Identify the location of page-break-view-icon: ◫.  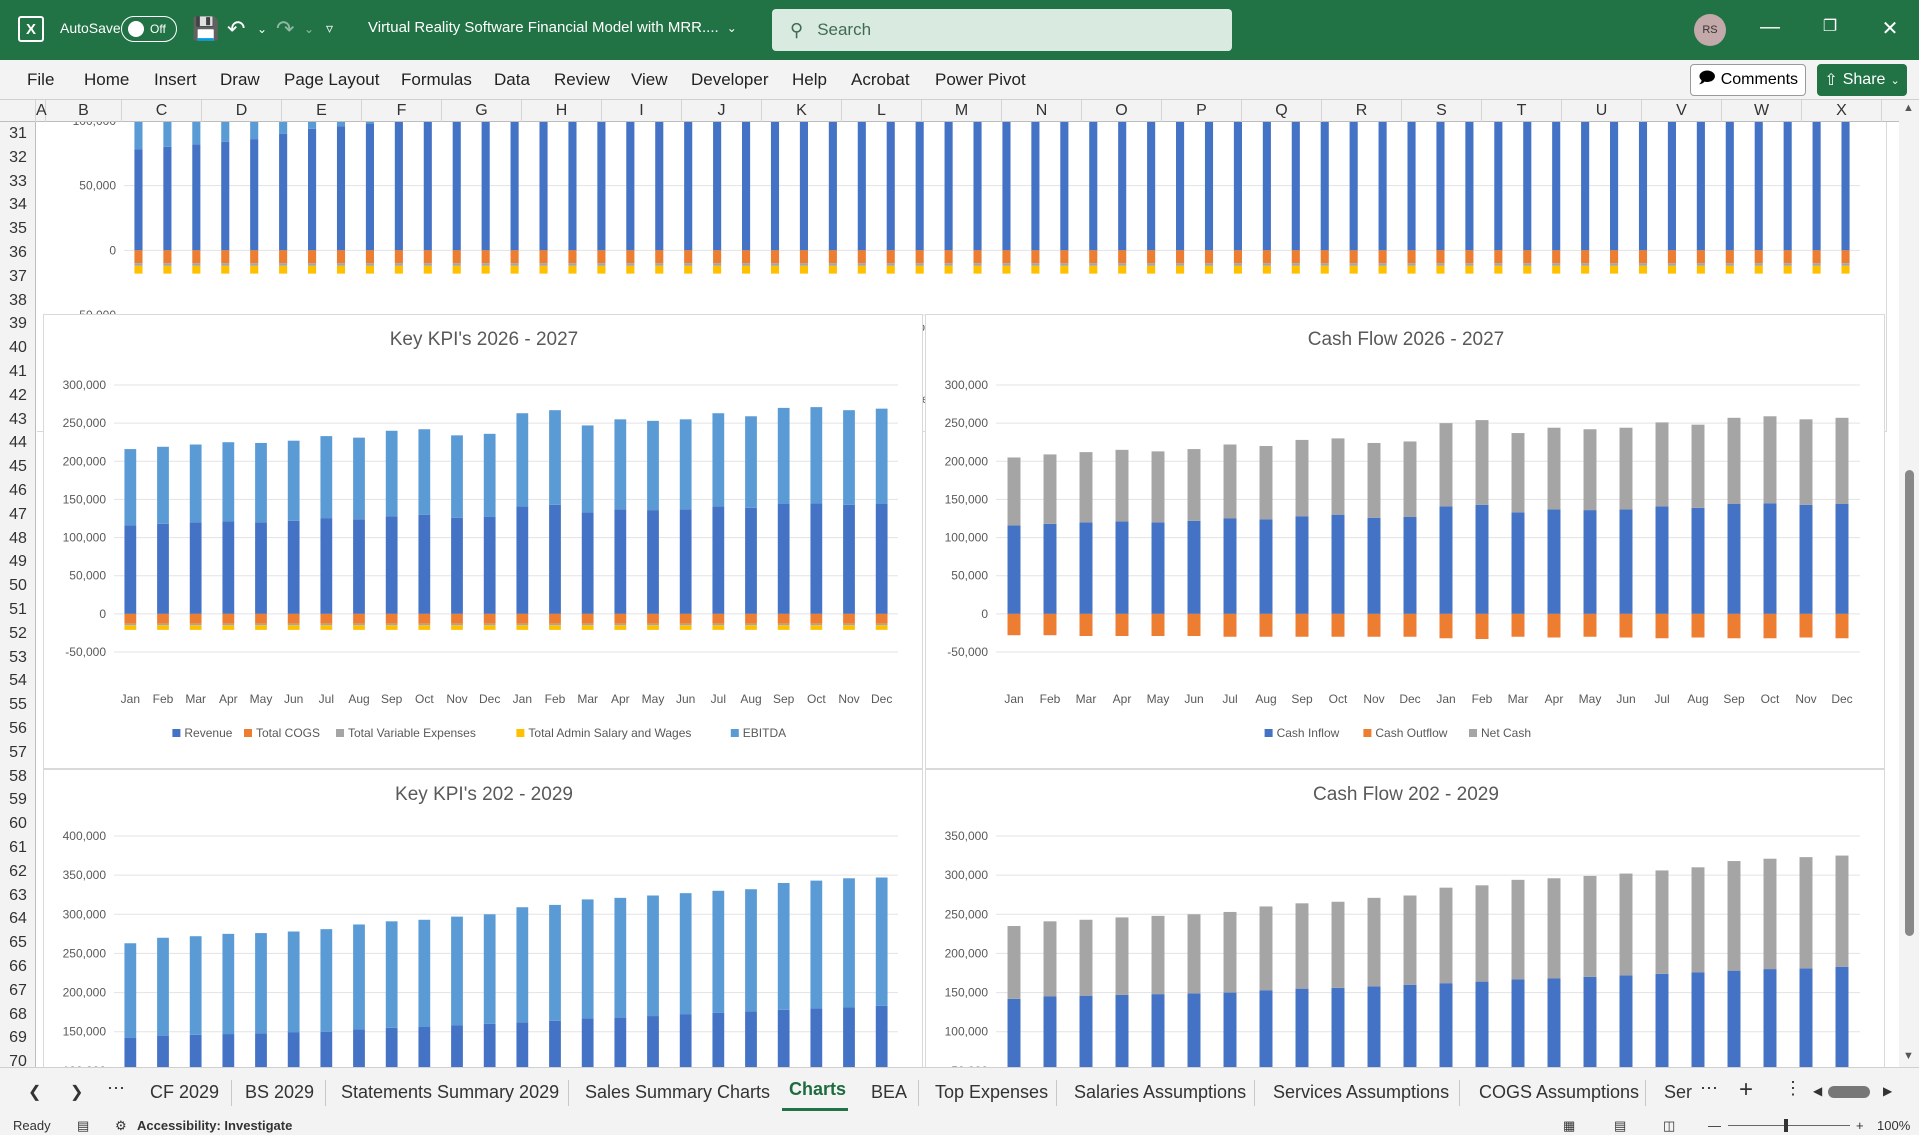
(1669, 1125).